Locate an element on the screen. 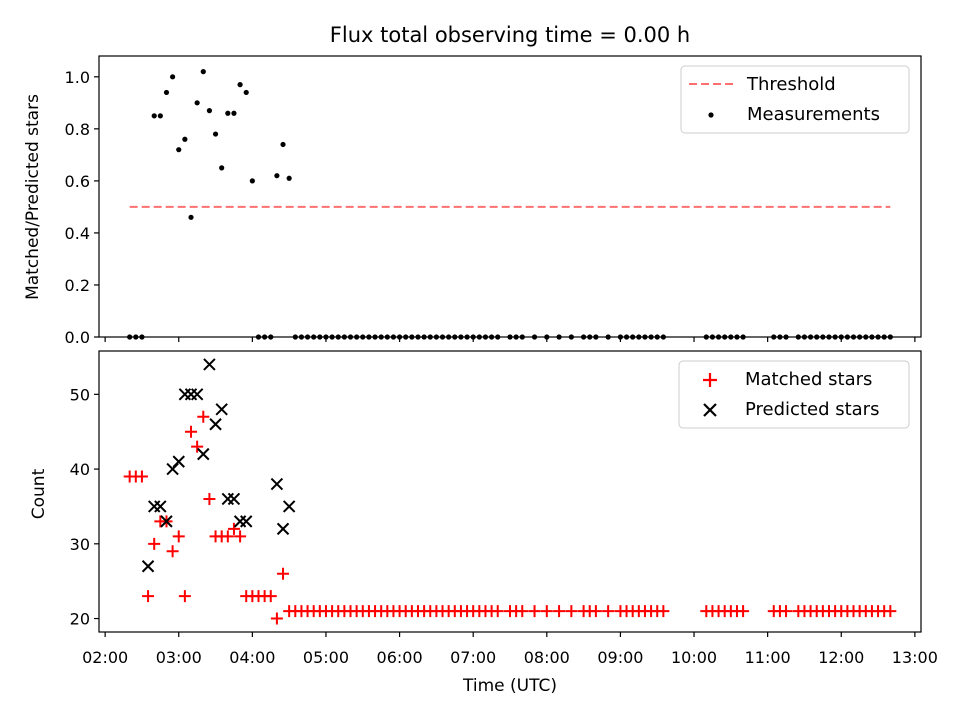  top-y-tick-label: 0.4 is located at coordinates (77, 233).